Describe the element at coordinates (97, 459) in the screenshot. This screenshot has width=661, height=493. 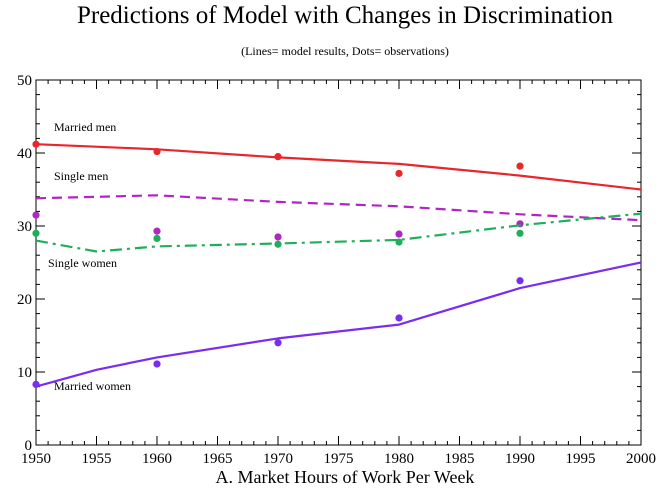
I see `x-tick-label: 1955` at that location.